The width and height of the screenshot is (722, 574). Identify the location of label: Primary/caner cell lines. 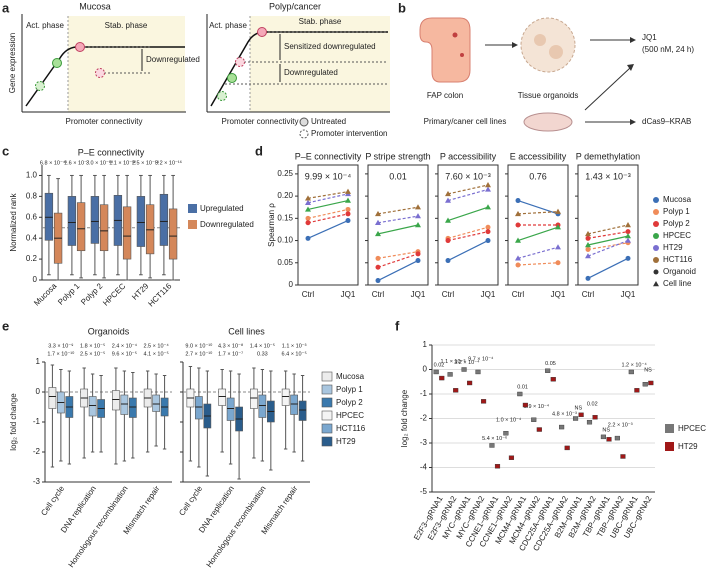
(465, 121).